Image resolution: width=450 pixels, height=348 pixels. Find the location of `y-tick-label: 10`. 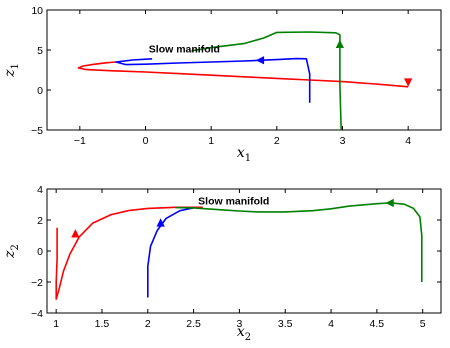

y-tick-label: 10 is located at coordinates (37, 11).